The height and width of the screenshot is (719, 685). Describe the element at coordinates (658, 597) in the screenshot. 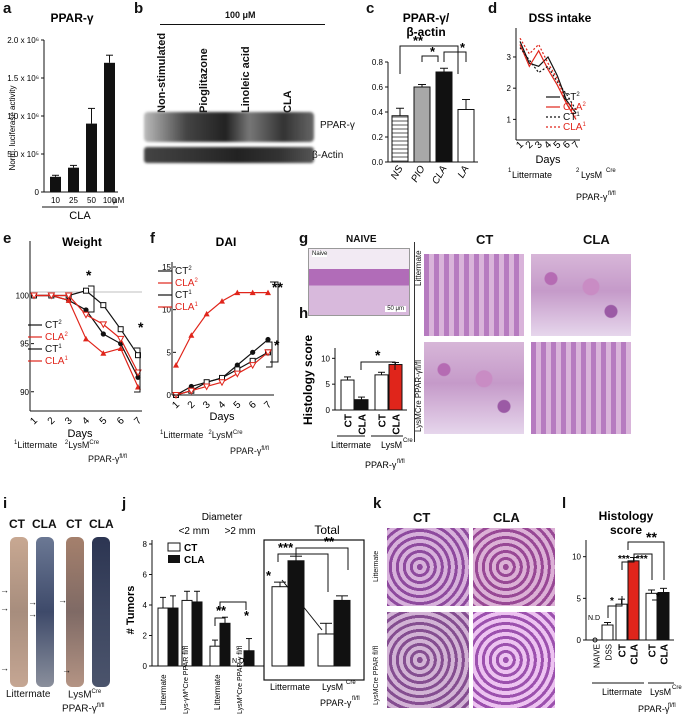

I see `chart-l-sig-4: *` at that location.